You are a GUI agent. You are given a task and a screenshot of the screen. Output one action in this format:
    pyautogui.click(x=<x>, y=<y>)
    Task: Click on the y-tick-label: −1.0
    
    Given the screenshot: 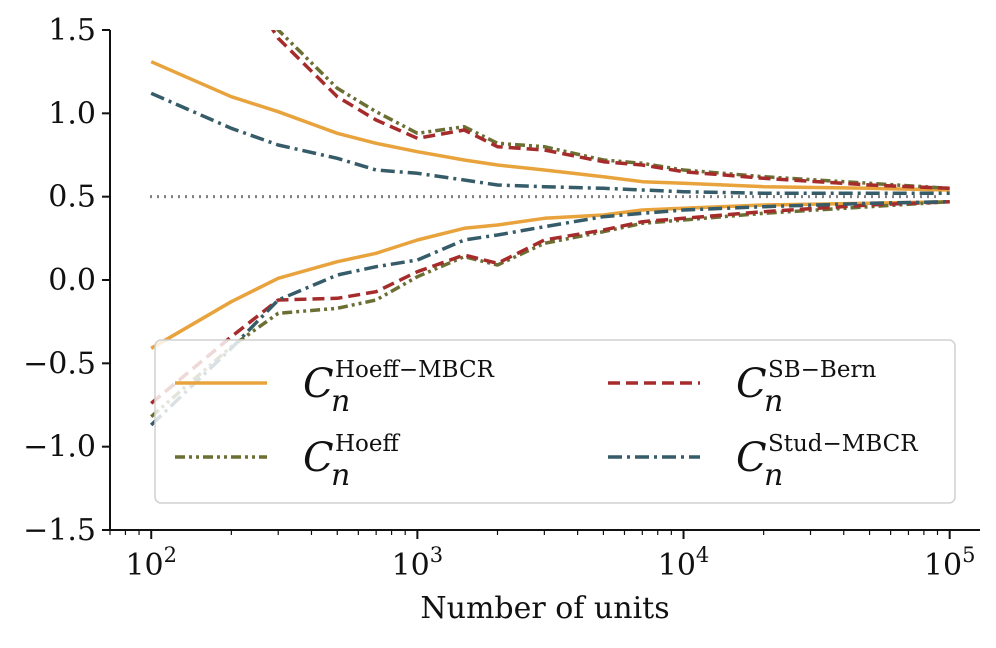 What is the action you would take?
    pyautogui.click(x=59, y=447)
    